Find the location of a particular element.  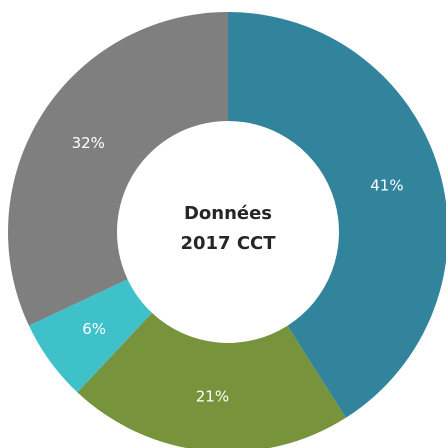

value-label: 41% is located at coordinates (386, 185).